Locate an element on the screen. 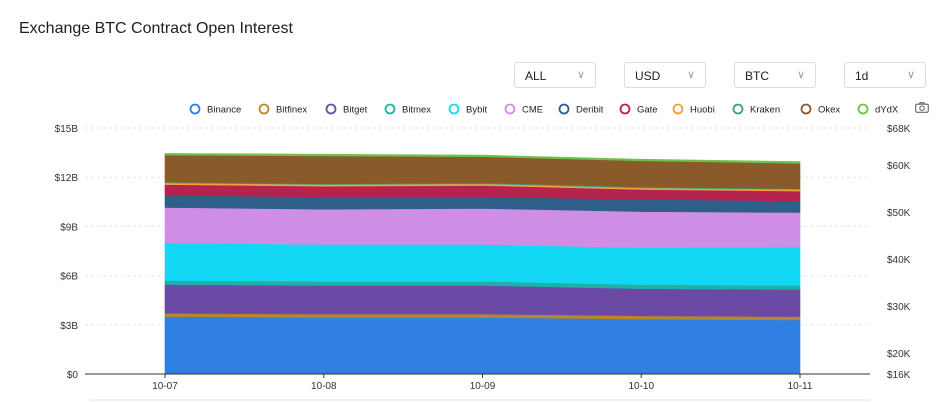  area-series-bybit is located at coordinates (482, 264).